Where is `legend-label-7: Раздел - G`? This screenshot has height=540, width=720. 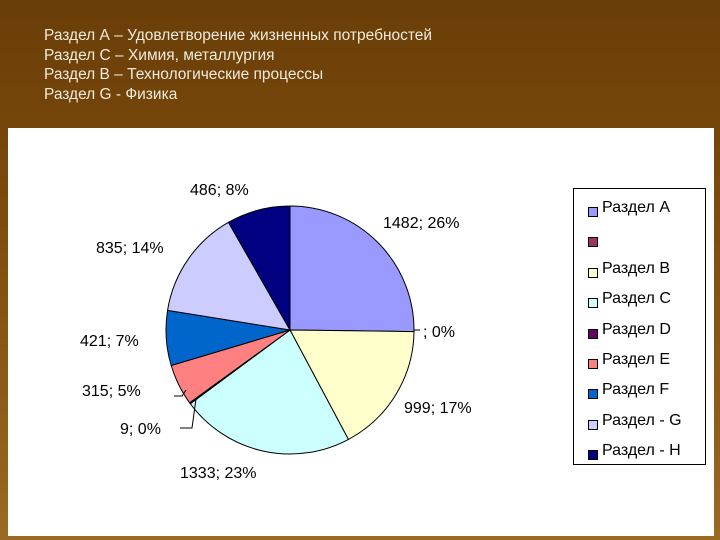
legend-label-7: Раздел - G is located at coordinates (642, 420).